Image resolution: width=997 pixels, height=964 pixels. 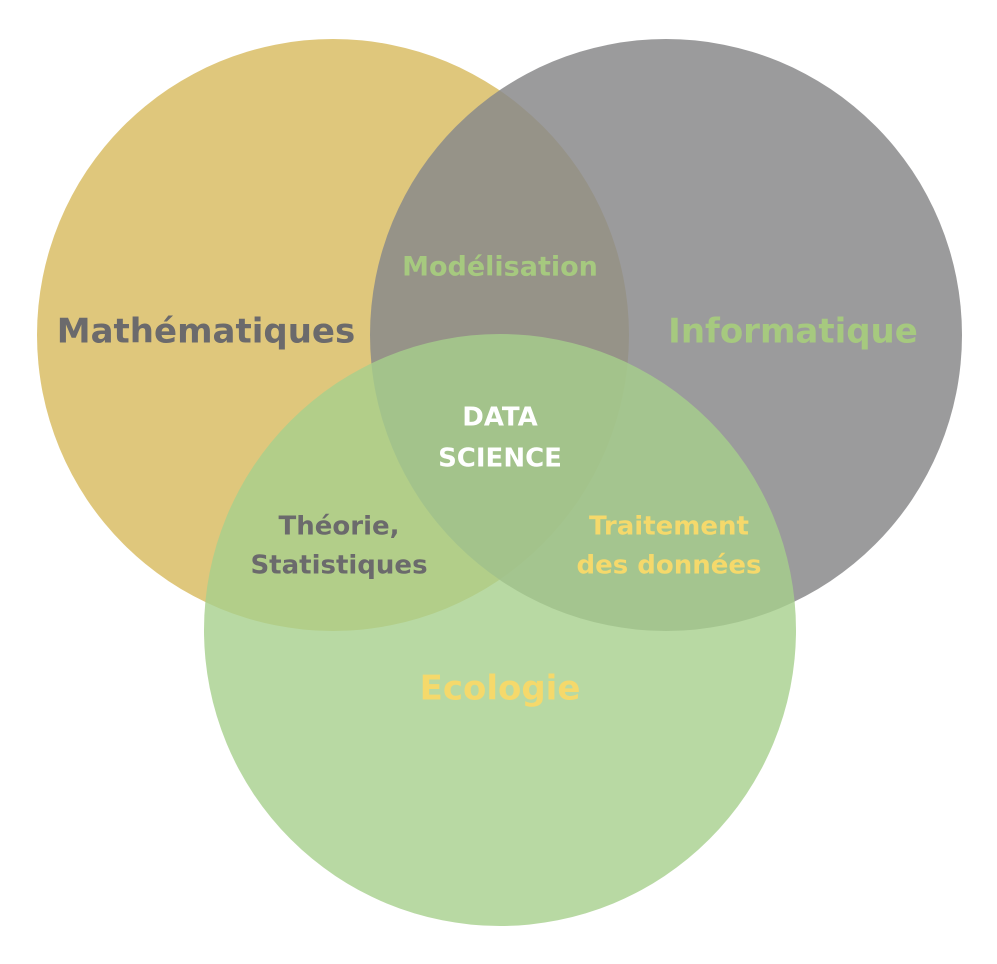 I want to click on label-traitement: Traitement, so click(x=669, y=527).